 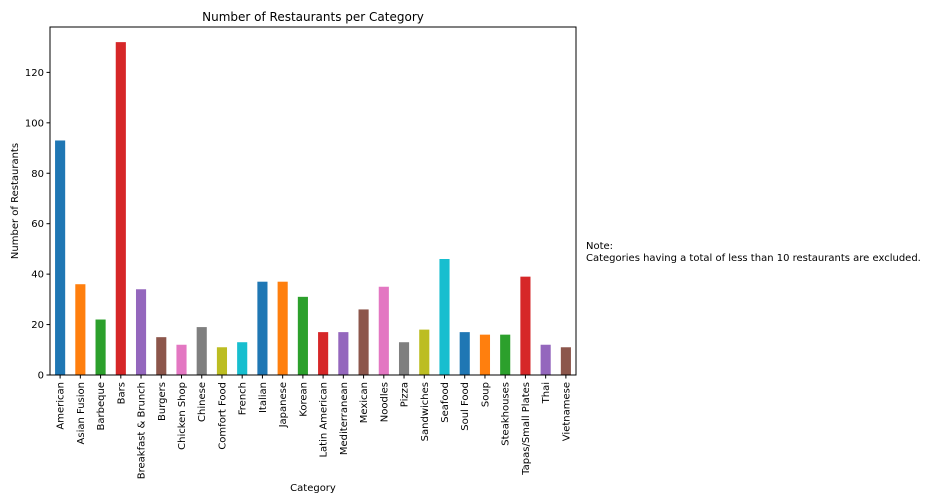 I want to click on x-tick-label: Latin American, so click(x=324, y=420).